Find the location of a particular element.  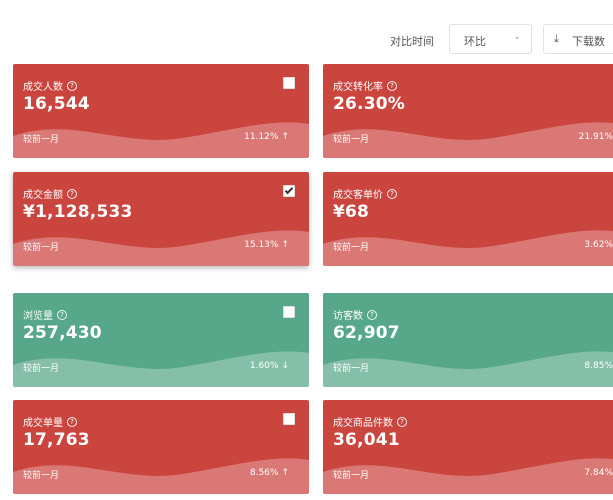

metric-card-page-views: 浏览量? 257,430 较前一月 1.60% ↓ is located at coordinates (161, 340).